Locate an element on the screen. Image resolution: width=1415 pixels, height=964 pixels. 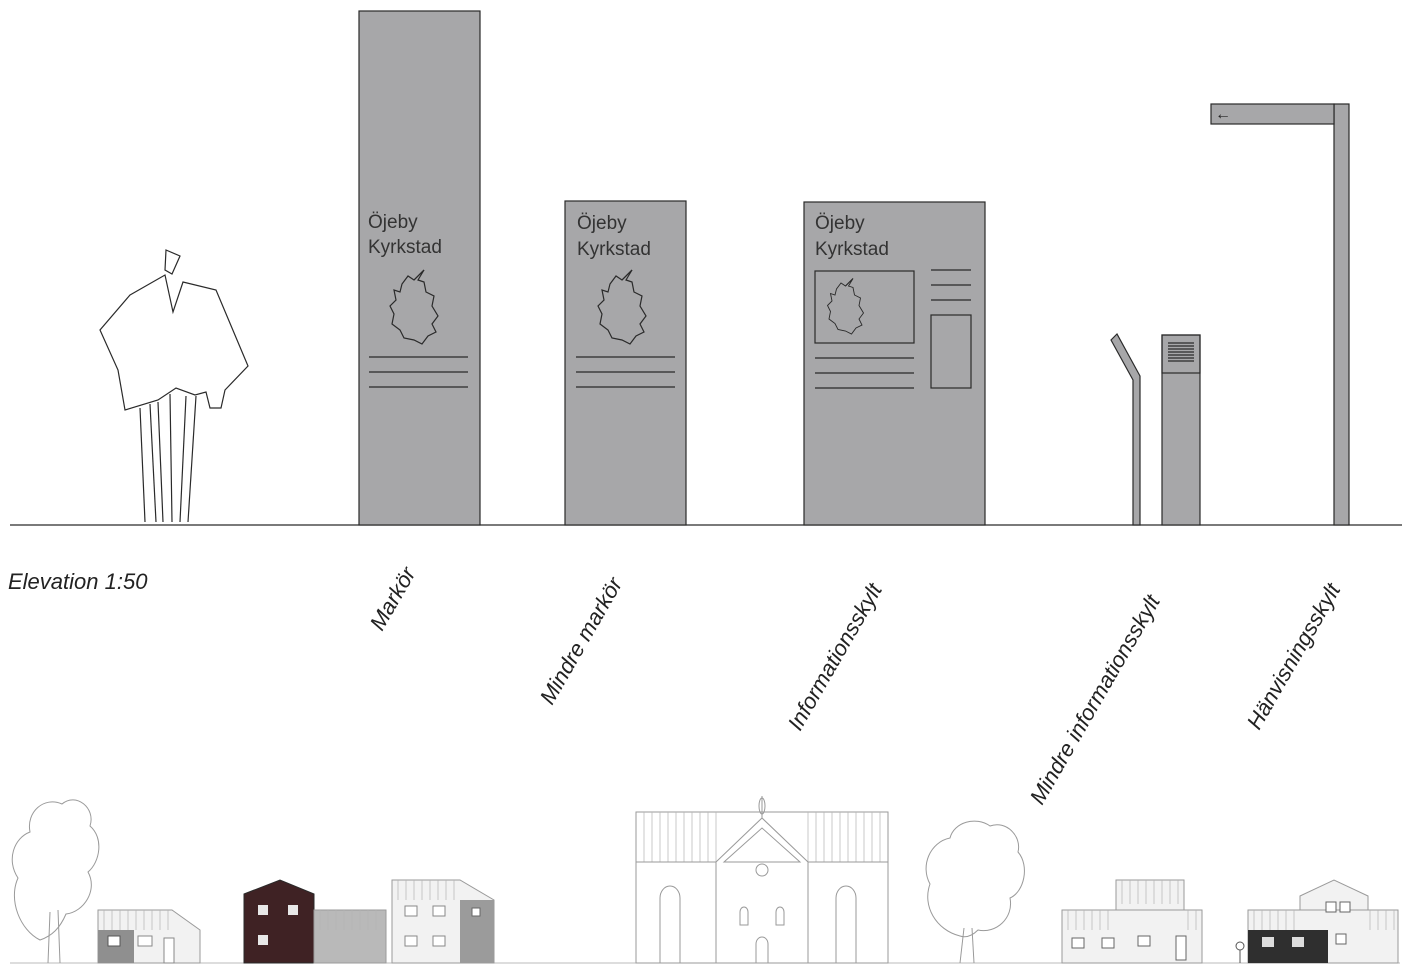
church-icon is located at coordinates (762, 880).